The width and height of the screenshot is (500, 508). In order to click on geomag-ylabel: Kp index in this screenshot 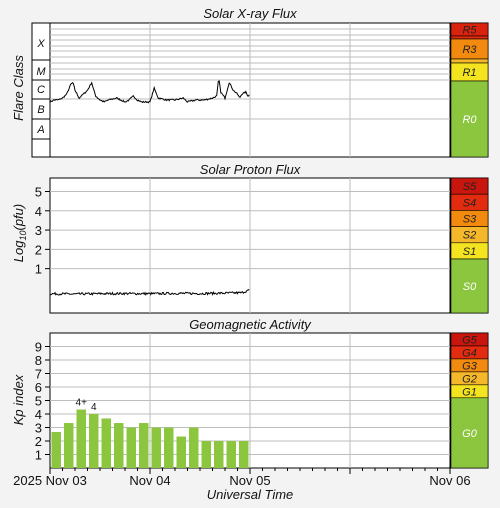, I will do `click(18, 399)`.